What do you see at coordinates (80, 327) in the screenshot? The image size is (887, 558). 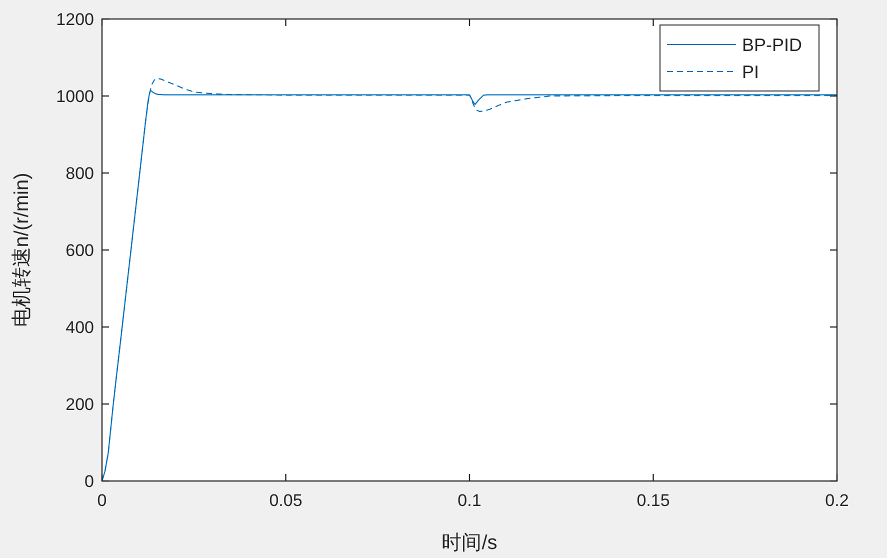 I see `y-tick-label: 400` at bounding box center [80, 327].